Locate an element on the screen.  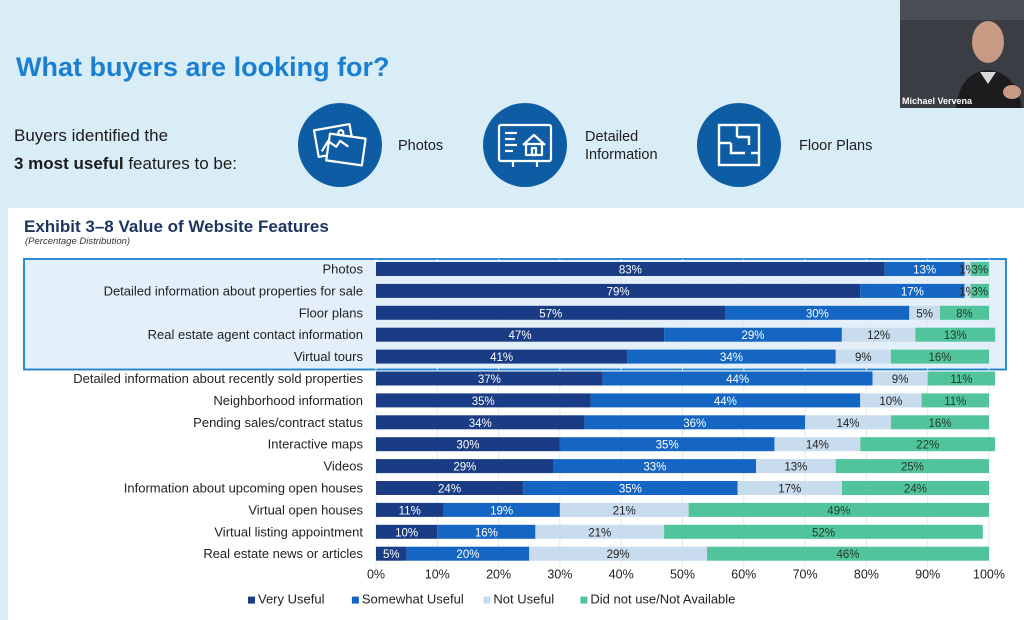
data-label: 3% is located at coordinates (979, 292).